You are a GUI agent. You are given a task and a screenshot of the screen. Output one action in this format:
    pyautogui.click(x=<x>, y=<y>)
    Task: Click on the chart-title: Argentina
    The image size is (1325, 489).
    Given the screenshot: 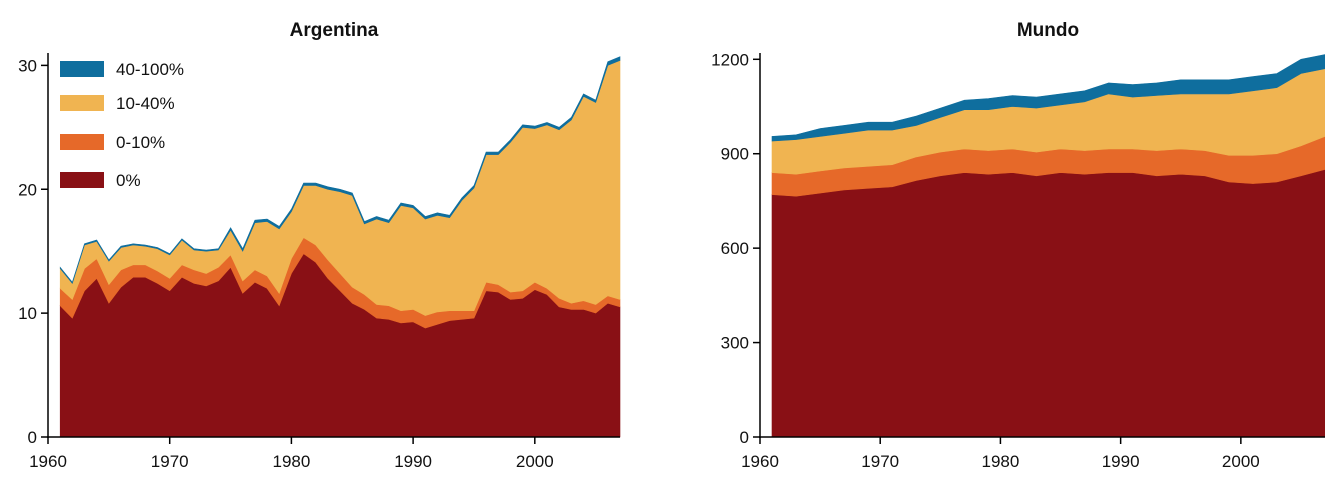 What is the action you would take?
    pyautogui.click(x=334, y=30)
    